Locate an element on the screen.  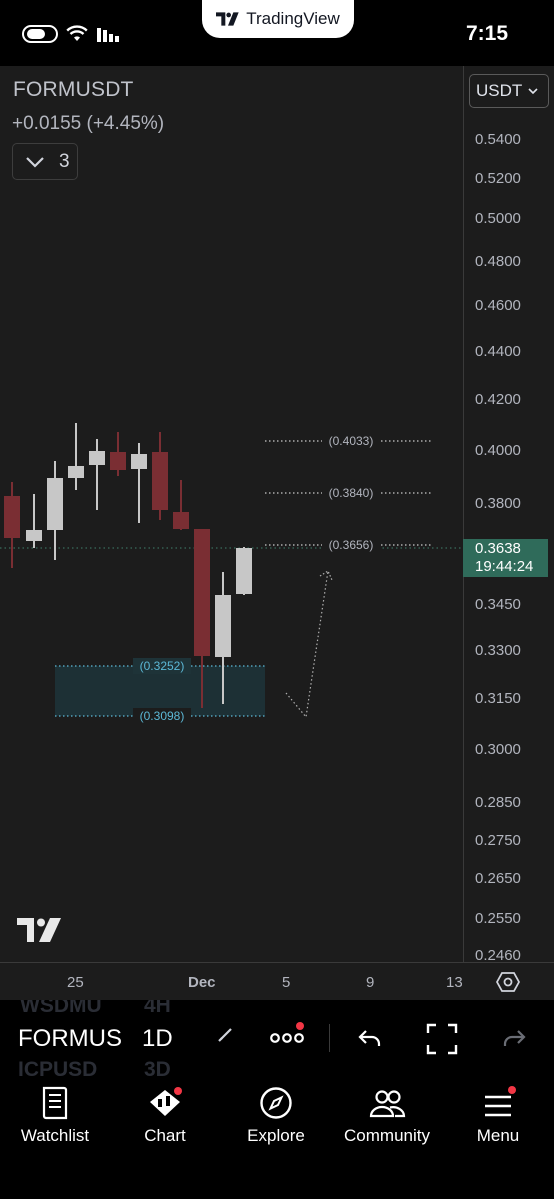
ghost-symbol-above: WSDMU is located at coordinates (61, 1008).